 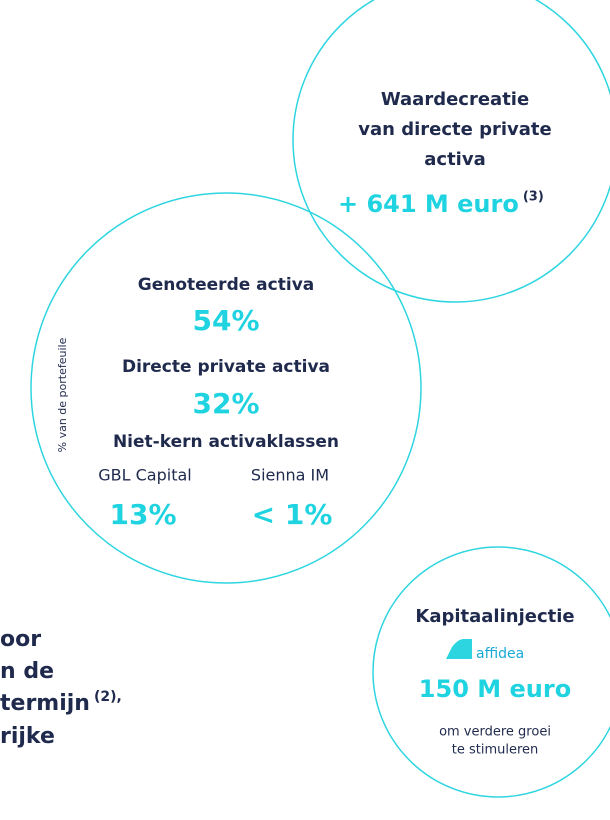 I want to click on footnote: (3), so click(x=533, y=197).